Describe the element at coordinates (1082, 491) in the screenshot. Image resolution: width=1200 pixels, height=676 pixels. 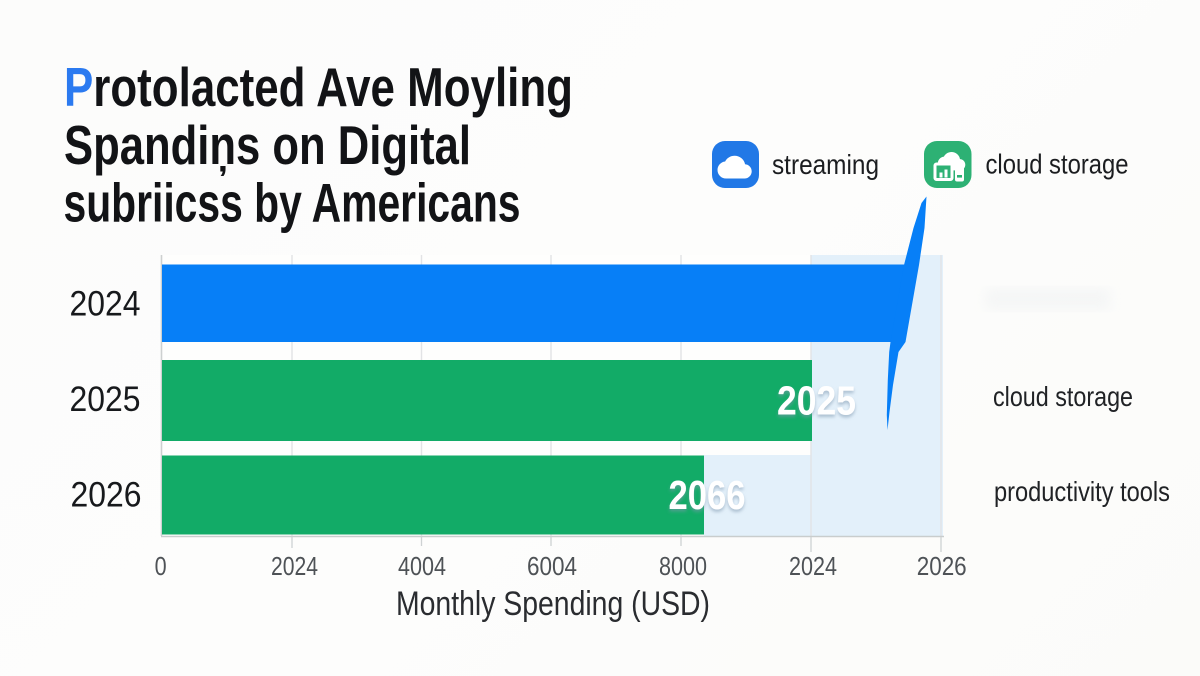
I see `svg-text: productivity tools` at that location.